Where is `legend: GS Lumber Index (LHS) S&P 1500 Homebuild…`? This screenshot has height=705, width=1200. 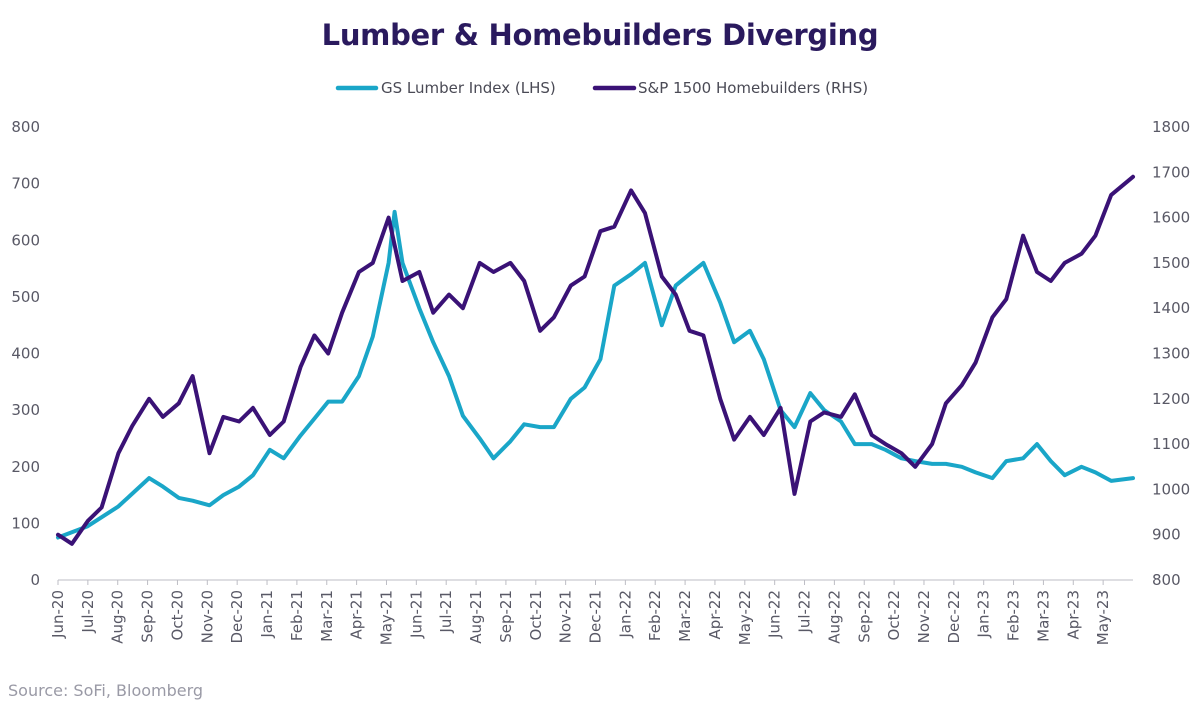
legend: GS Lumber Index (LHS) S&P 1500 Homebuild… is located at coordinates (601, 88).